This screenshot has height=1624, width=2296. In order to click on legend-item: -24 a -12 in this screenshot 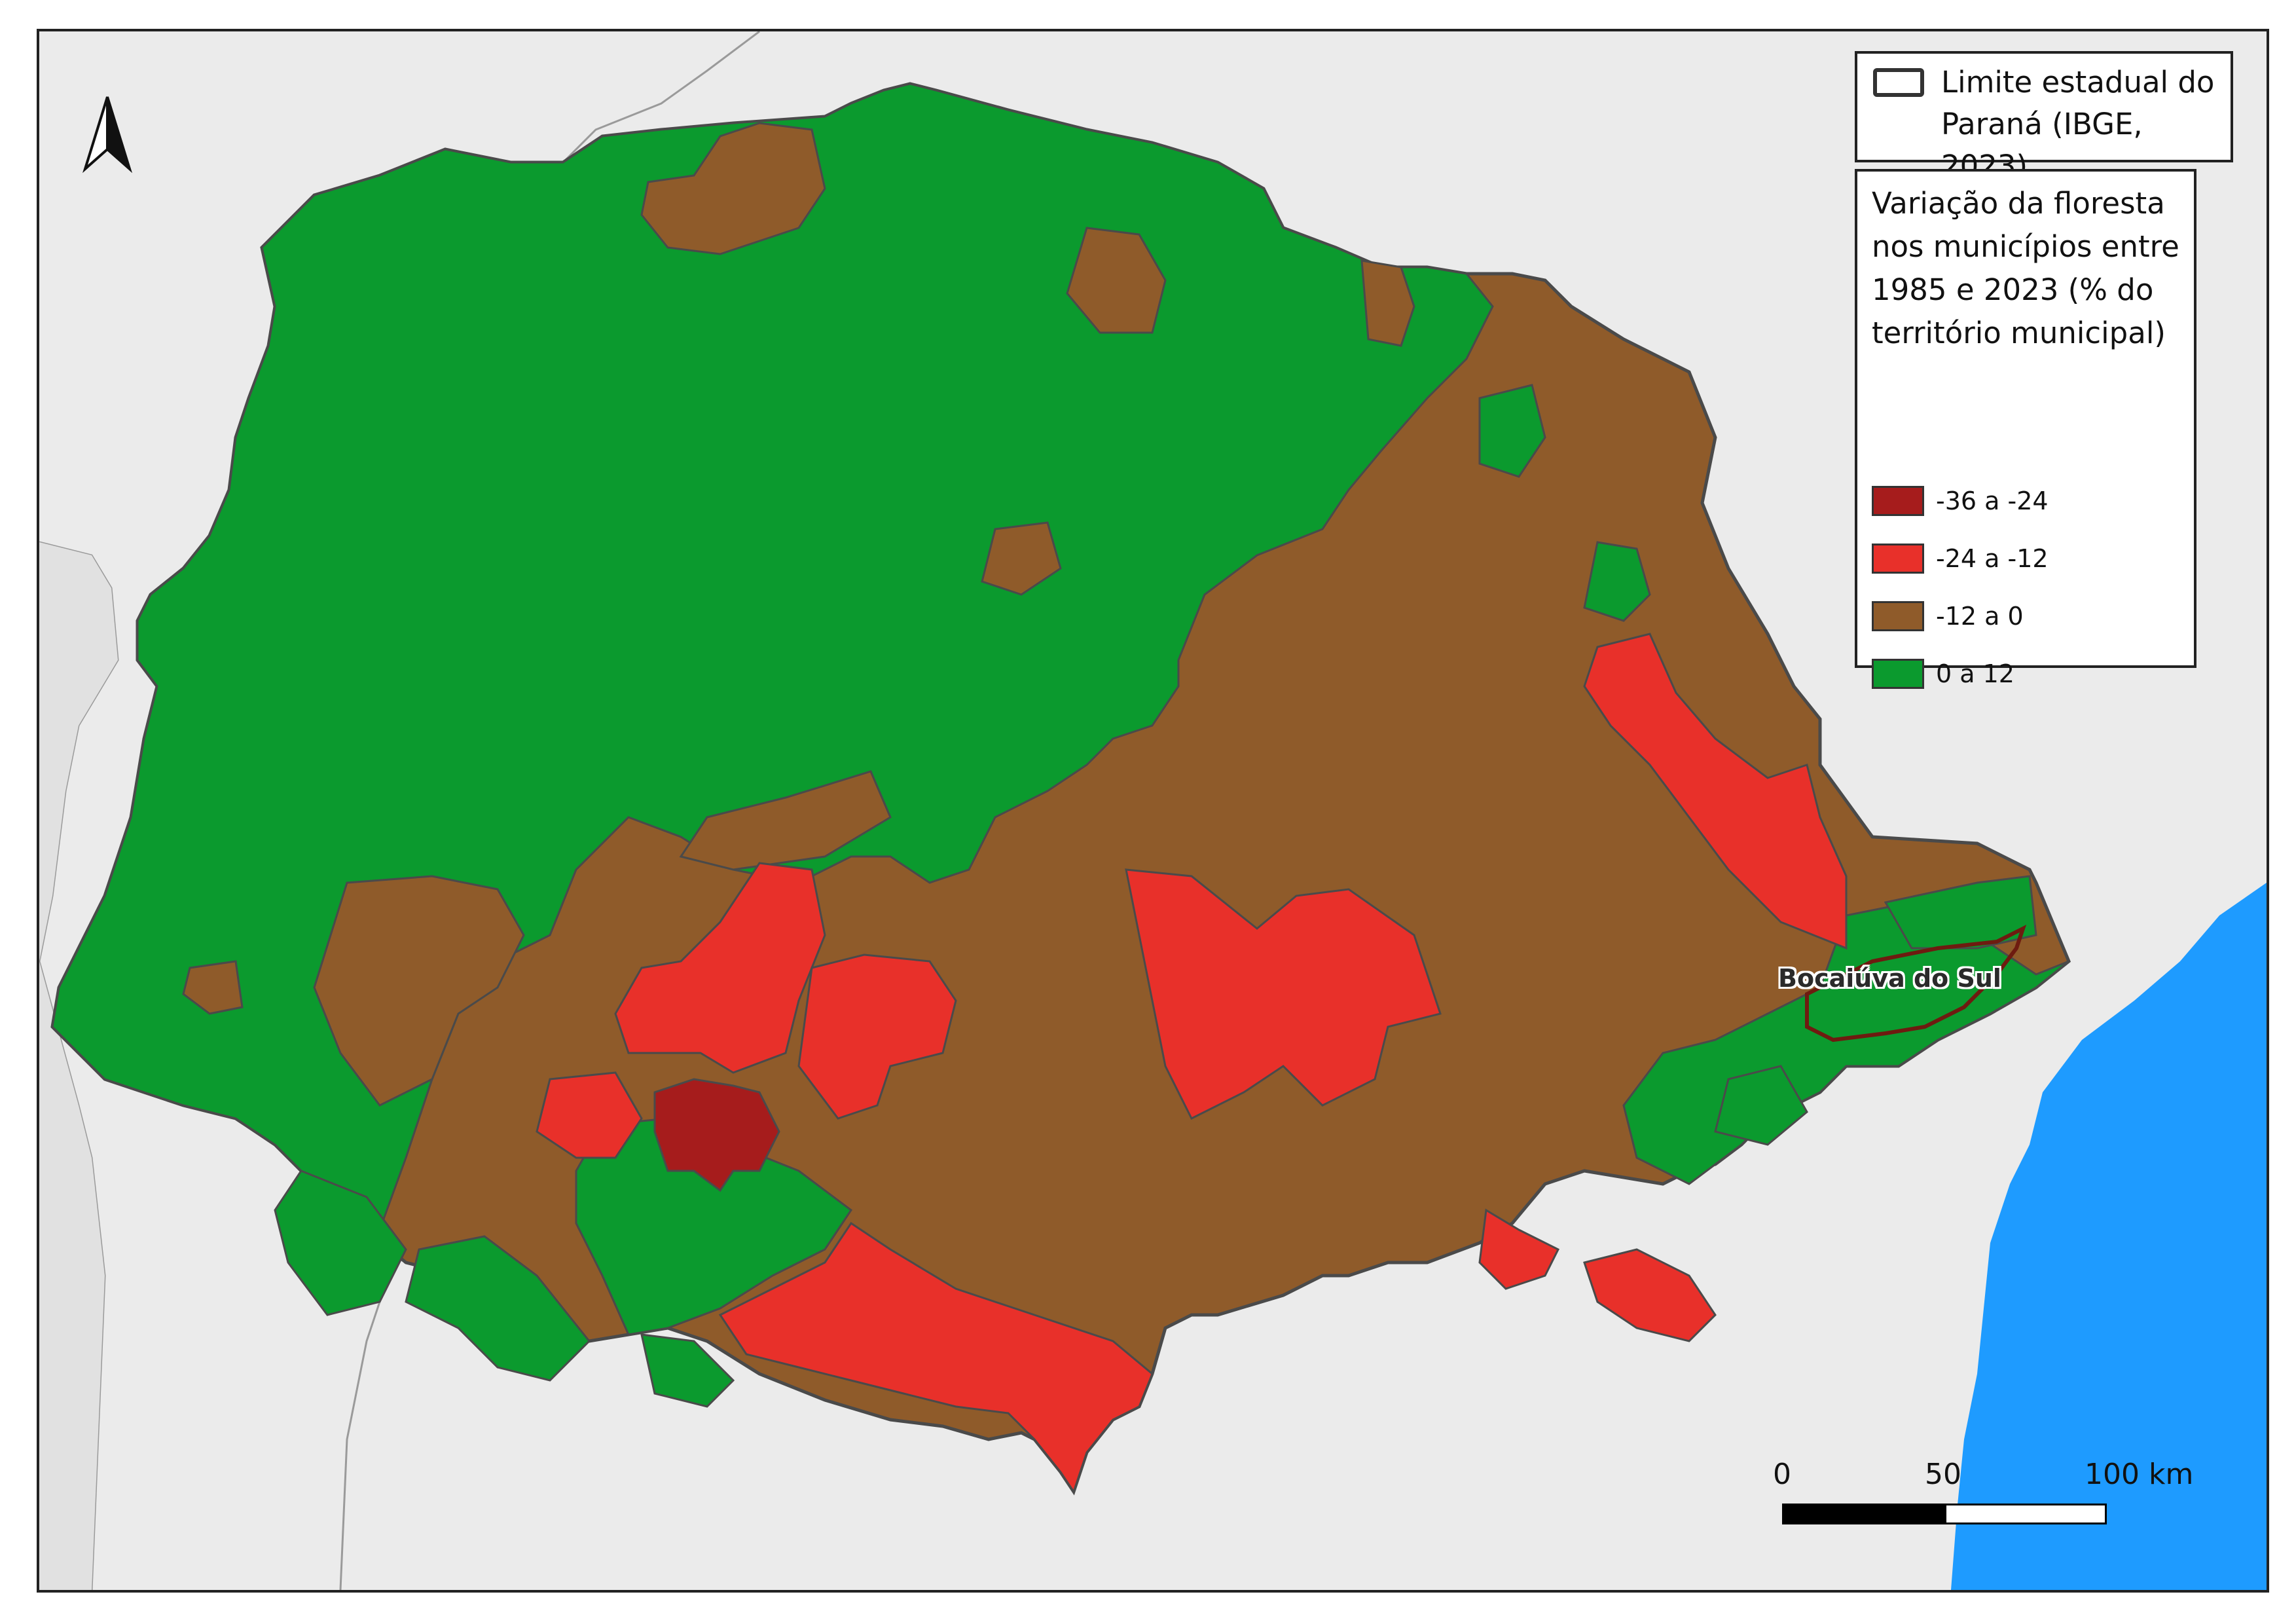, I will do `click(2029, 558)`.